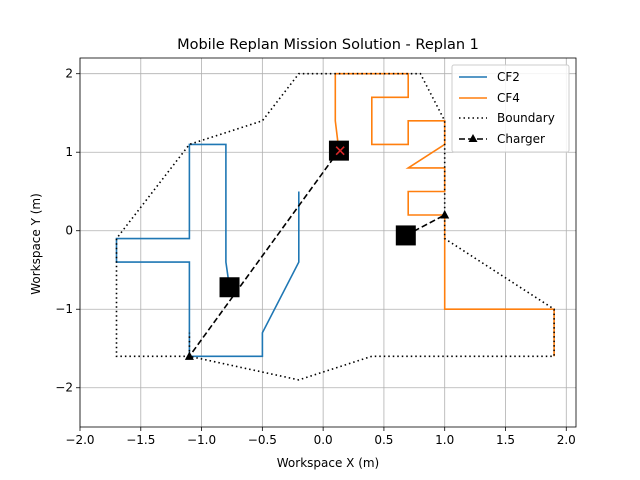 The image size is (640, 480). I want to click on legend-label-charger: Charger, so click(521, 139).